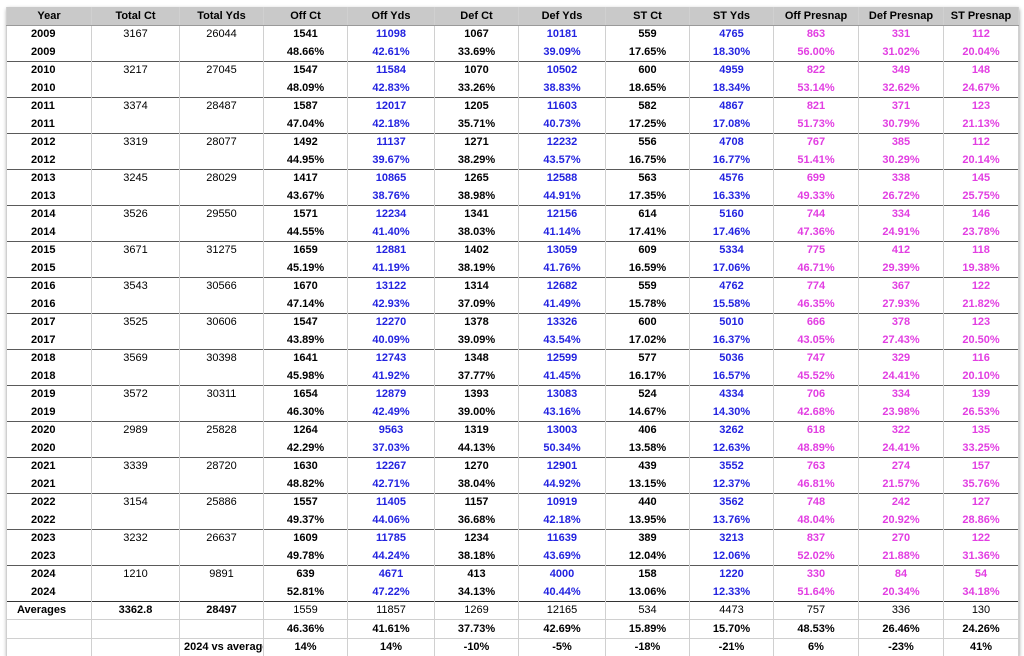 The width and height of the screenshot is (1024, 656). I want to click on cell: 3245, so click(135, 177).